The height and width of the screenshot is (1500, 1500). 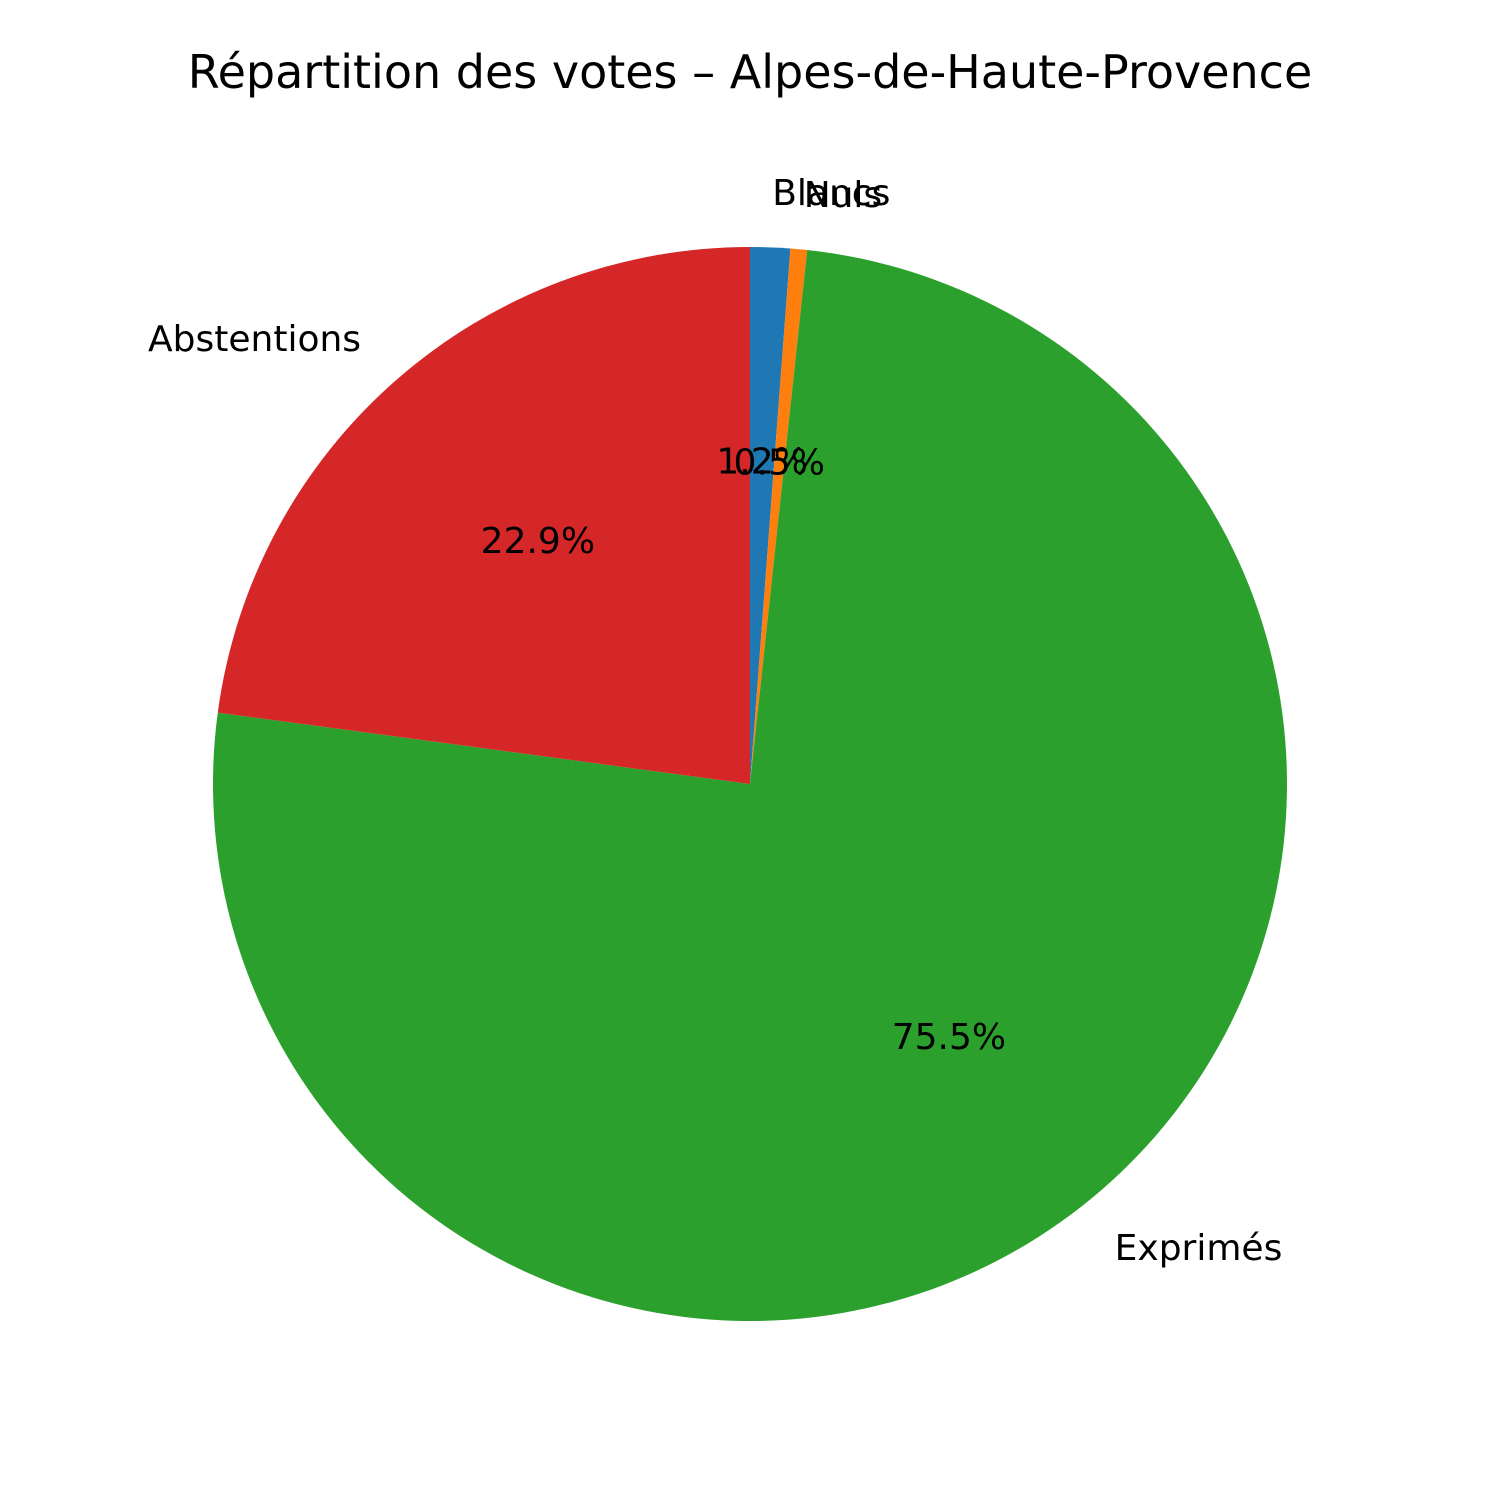 I want to click on slice-label-abstentions: Abstentions, so click(x=254, y=339).